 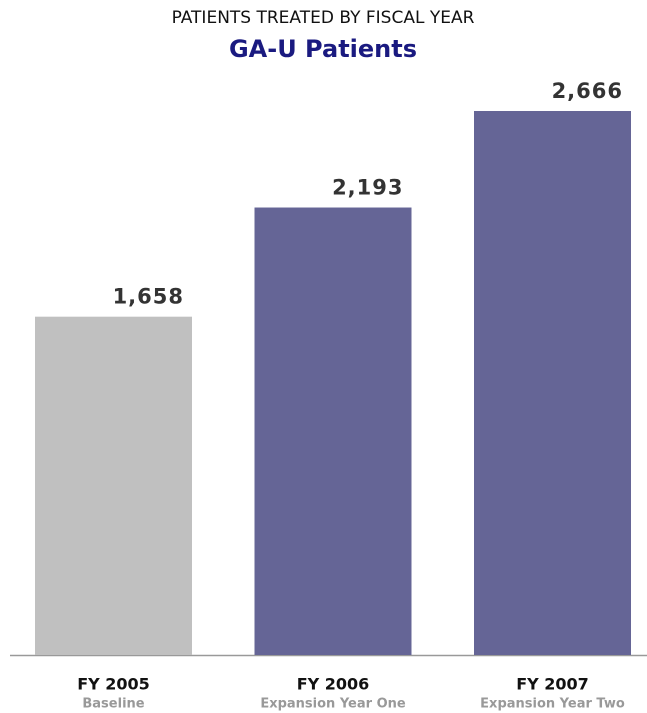 What do you see at coordinates (587, 91) in the screenshot?
I see `value-label: 2,666` at bounding box center [587, 91].